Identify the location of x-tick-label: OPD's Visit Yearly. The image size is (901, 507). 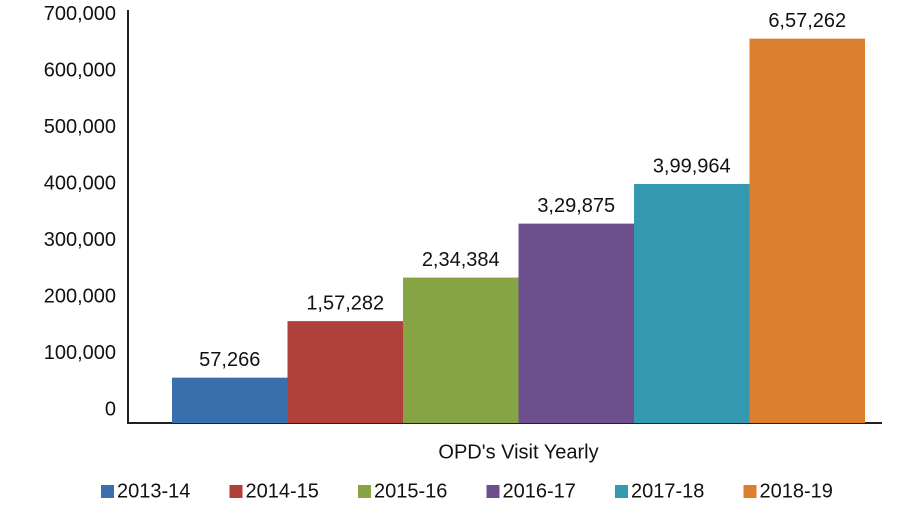
(518, 452).